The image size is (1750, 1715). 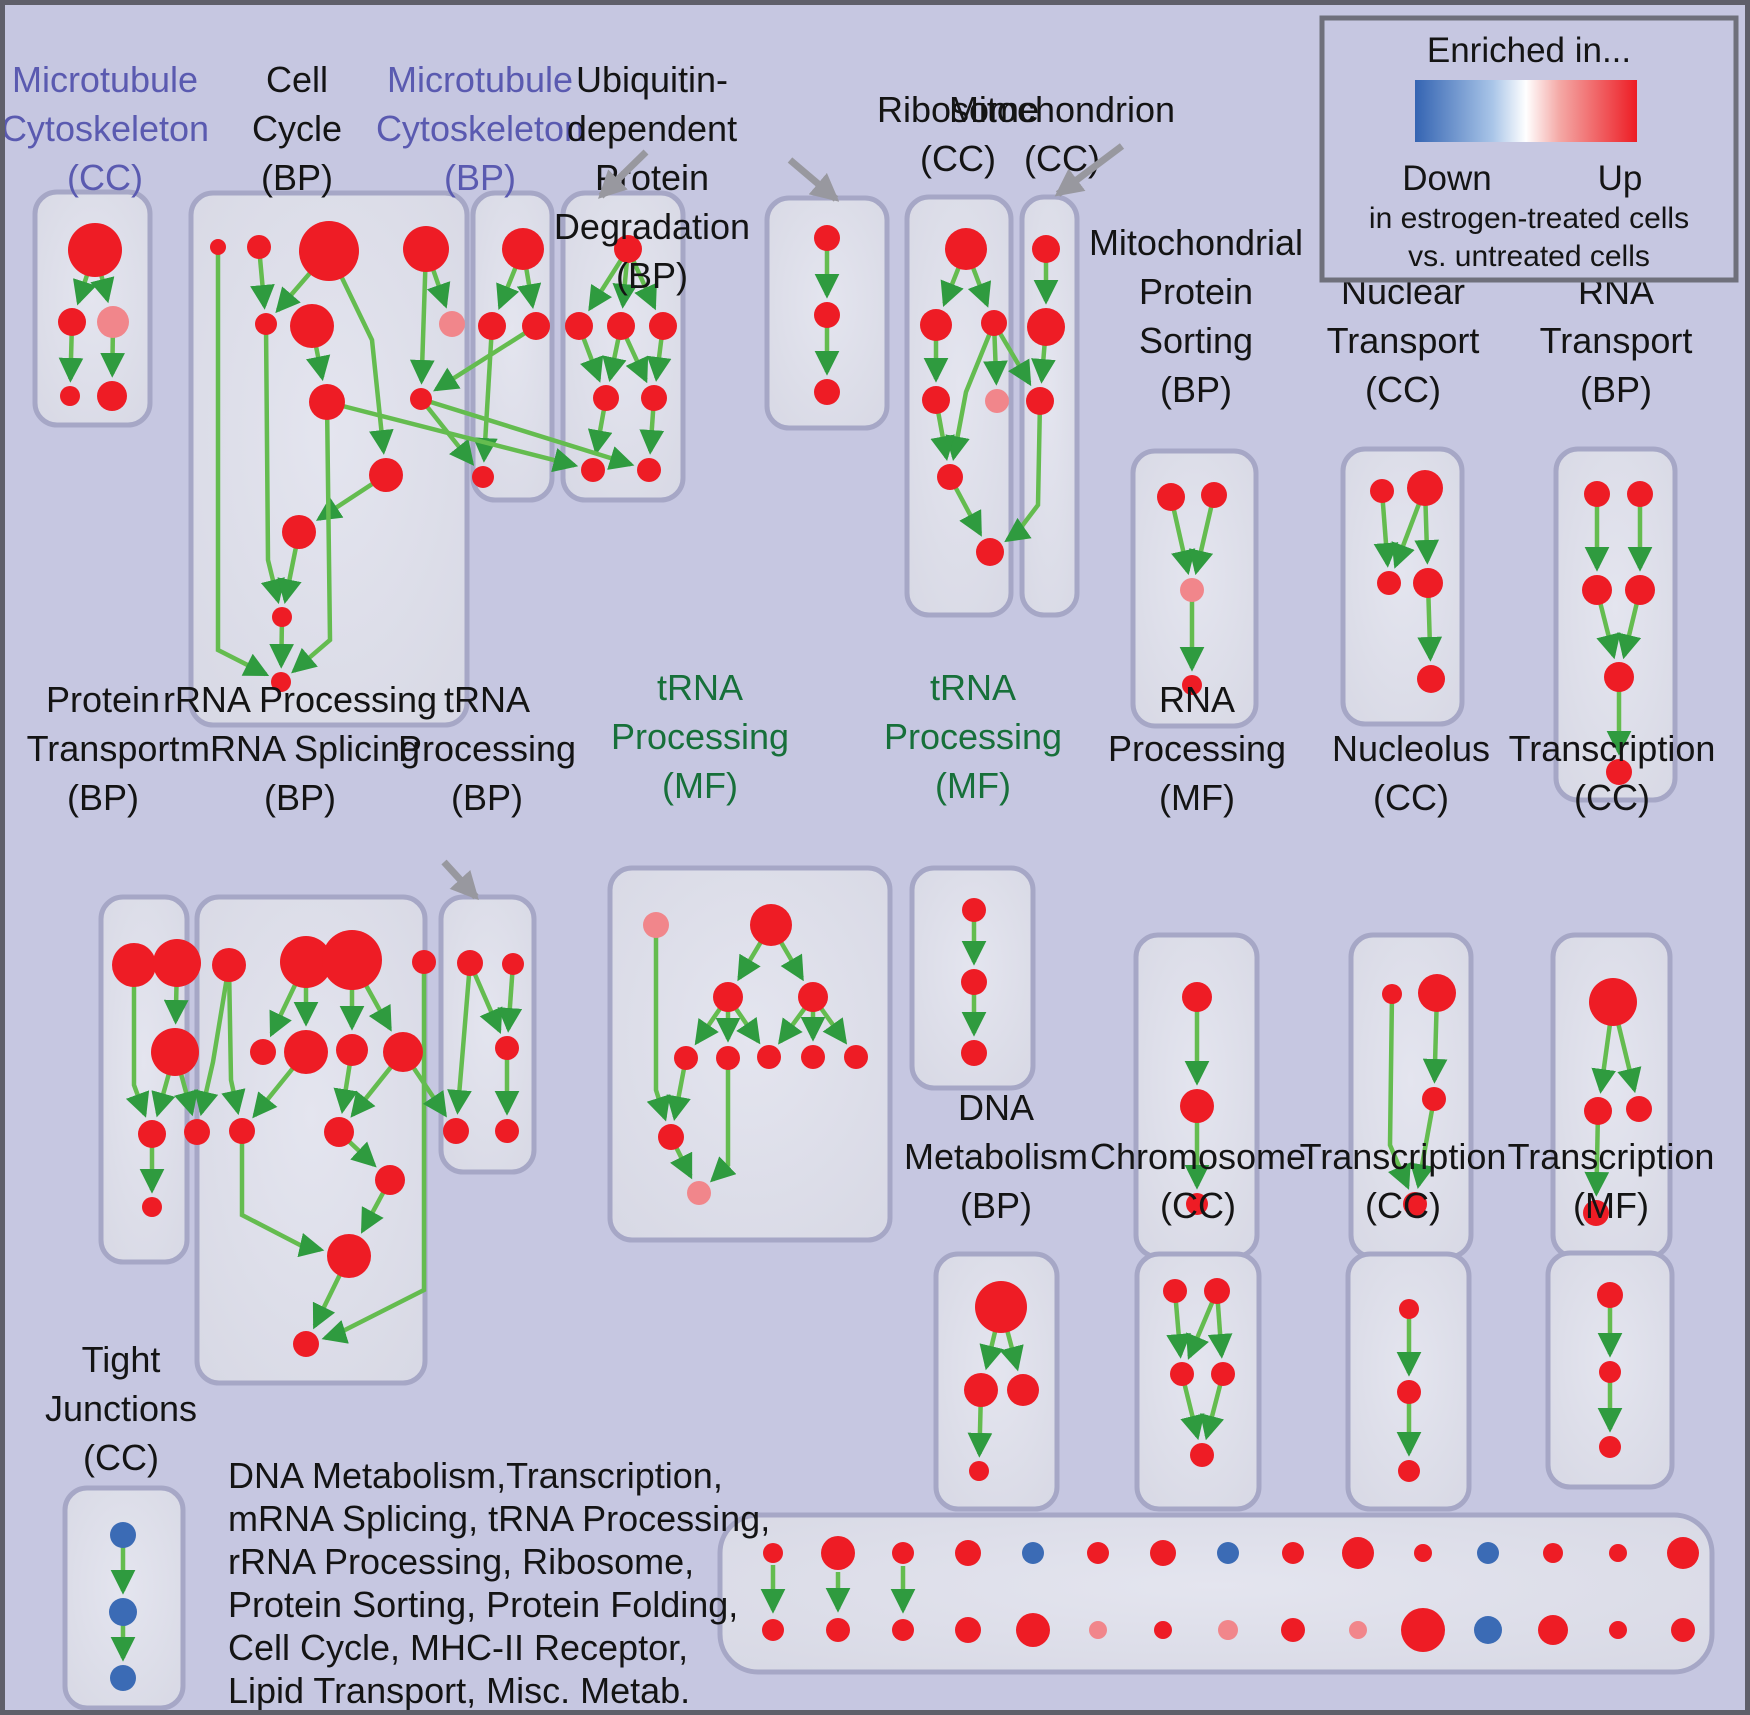 I want to click on cluster-label-trna_processing_mf_1: tRNA Processing (MF), so click(x=700, y=736).